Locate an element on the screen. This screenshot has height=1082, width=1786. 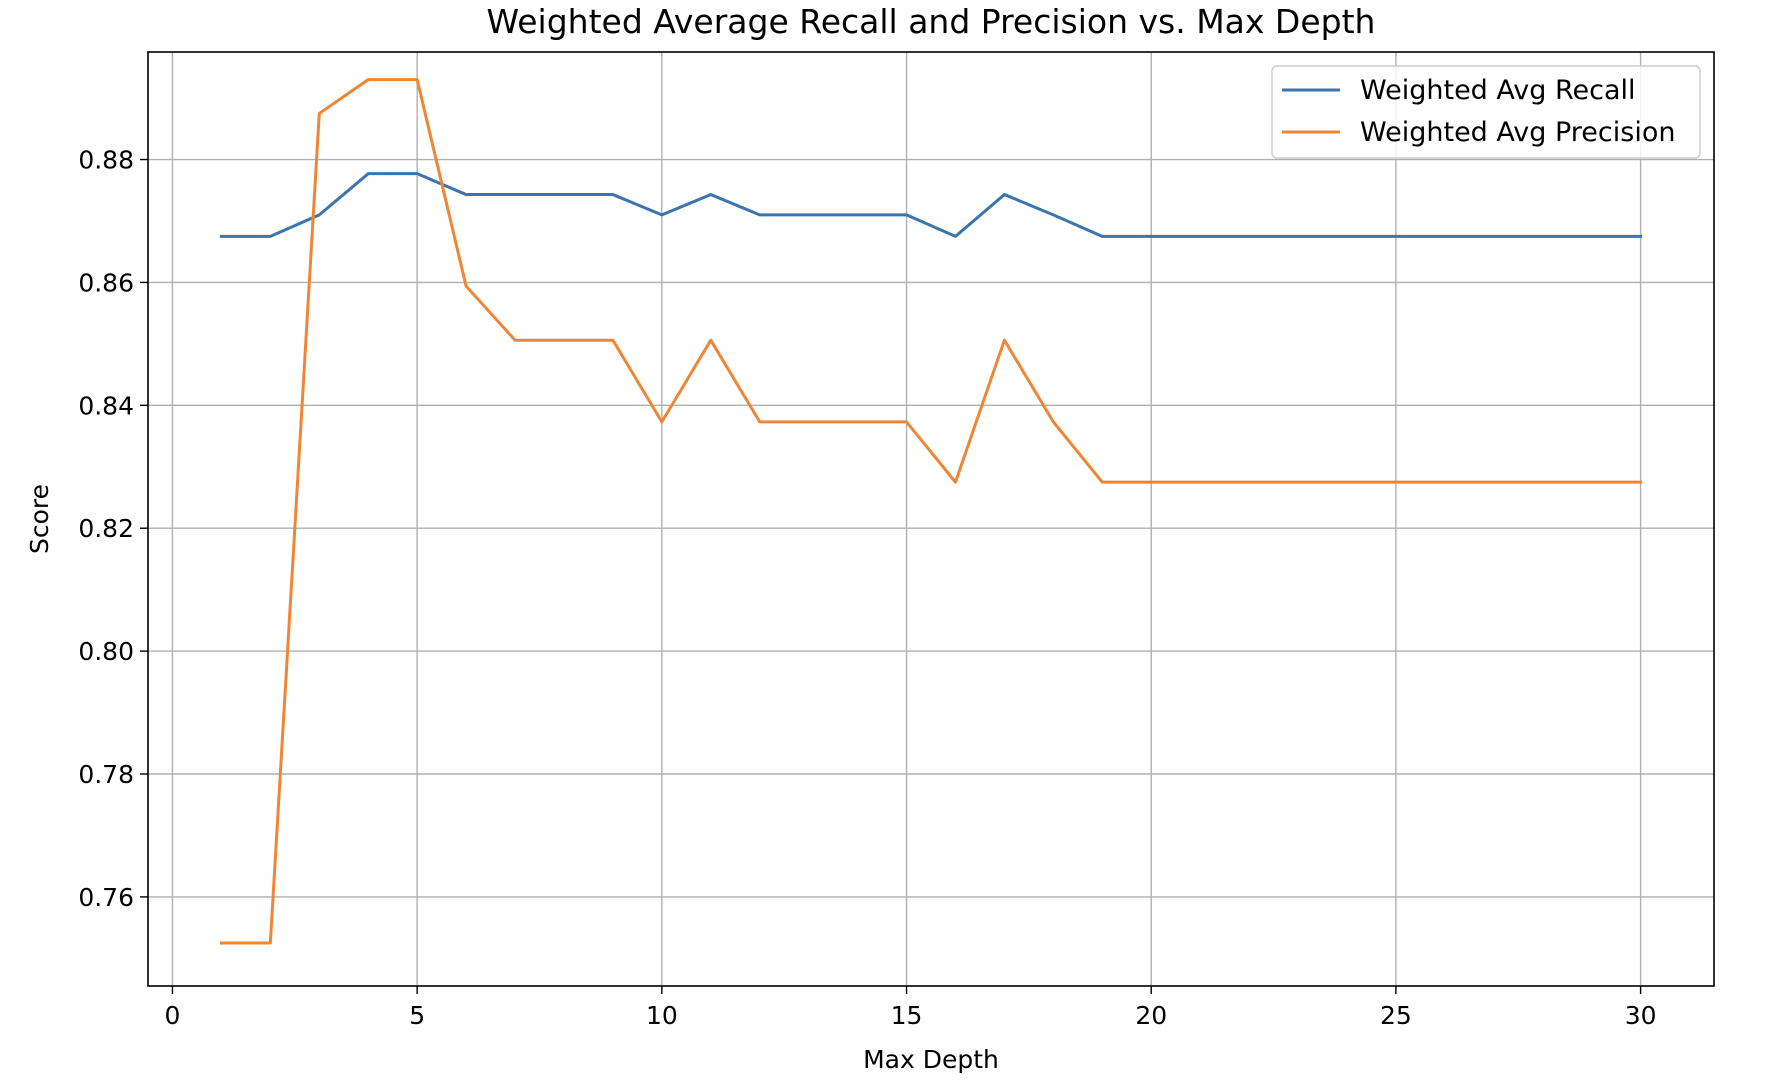
y-tick-label: 0.76 is located at coordinates (106, 897).